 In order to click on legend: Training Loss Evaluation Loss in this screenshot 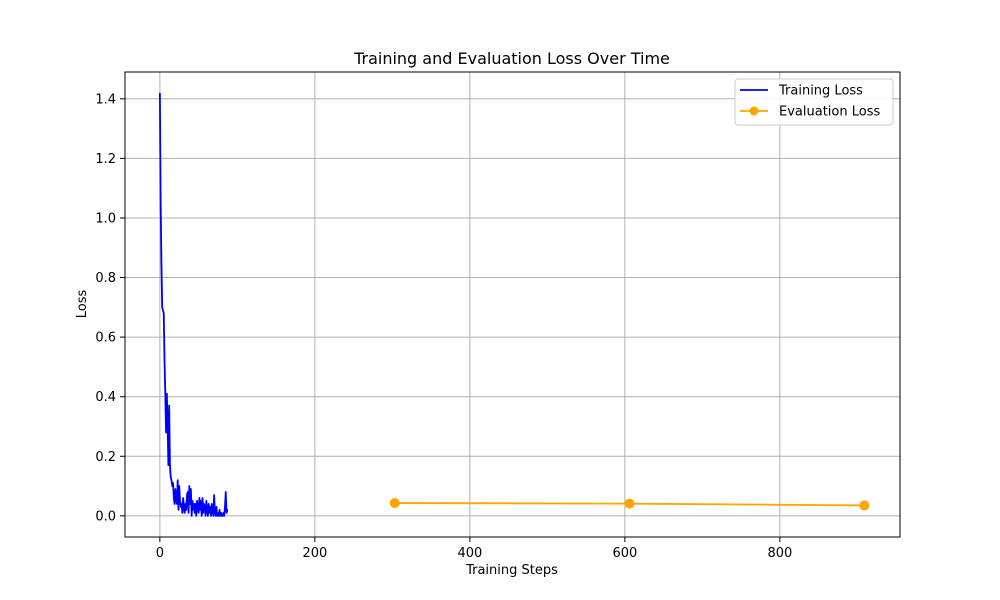, I will do `click(814, 102)`.